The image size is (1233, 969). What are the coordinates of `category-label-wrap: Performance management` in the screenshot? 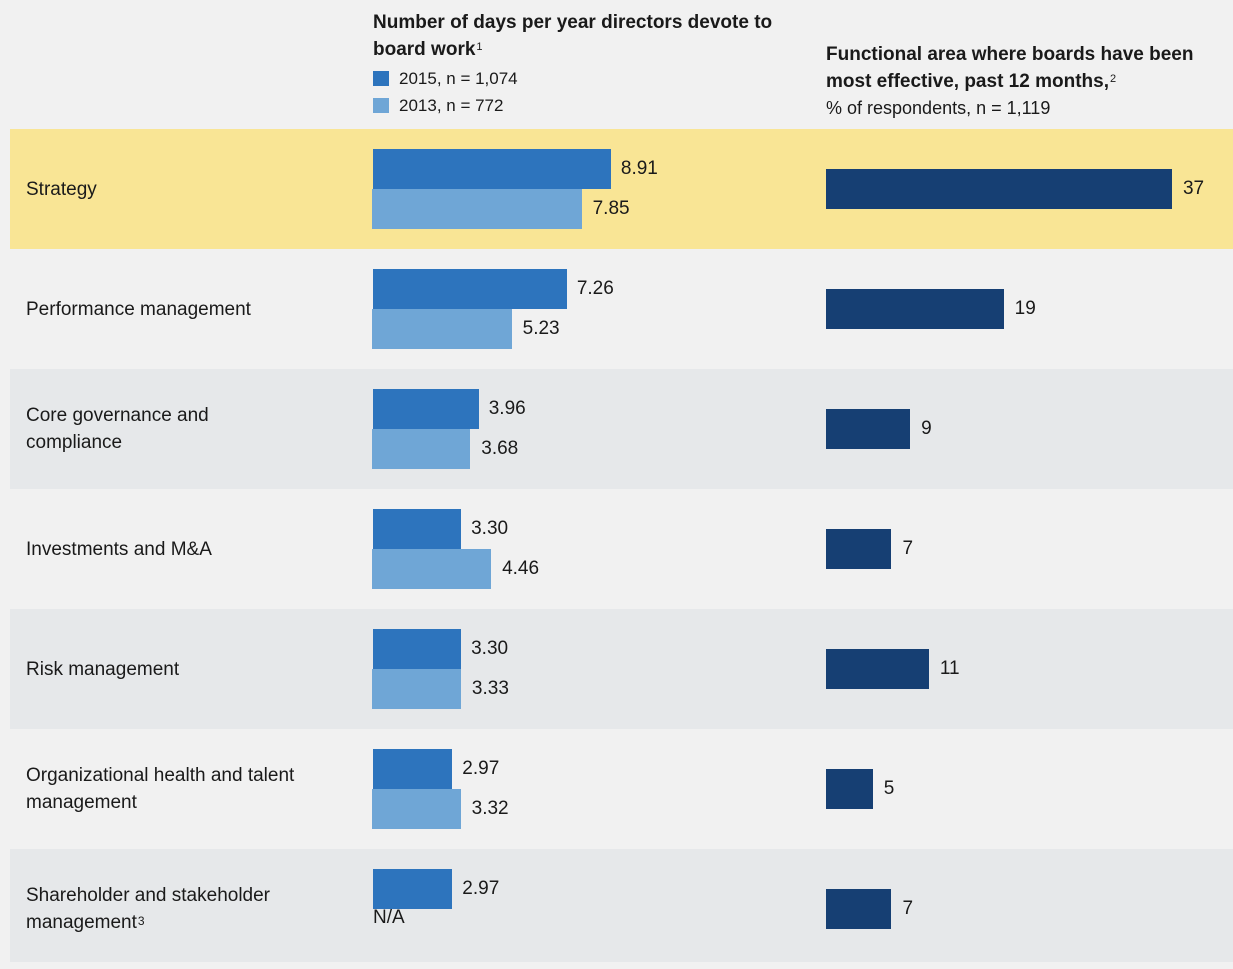 It's located at (161, 309).